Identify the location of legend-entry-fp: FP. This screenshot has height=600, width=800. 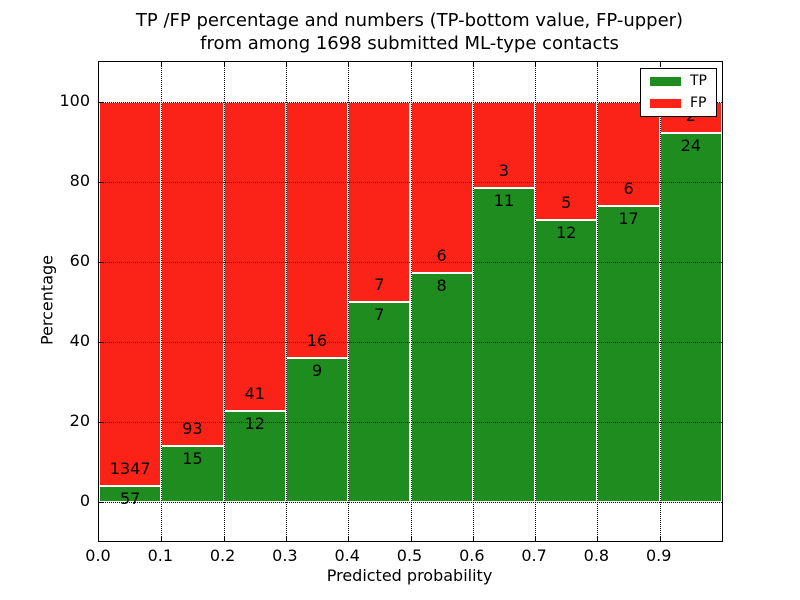
(678, 103).